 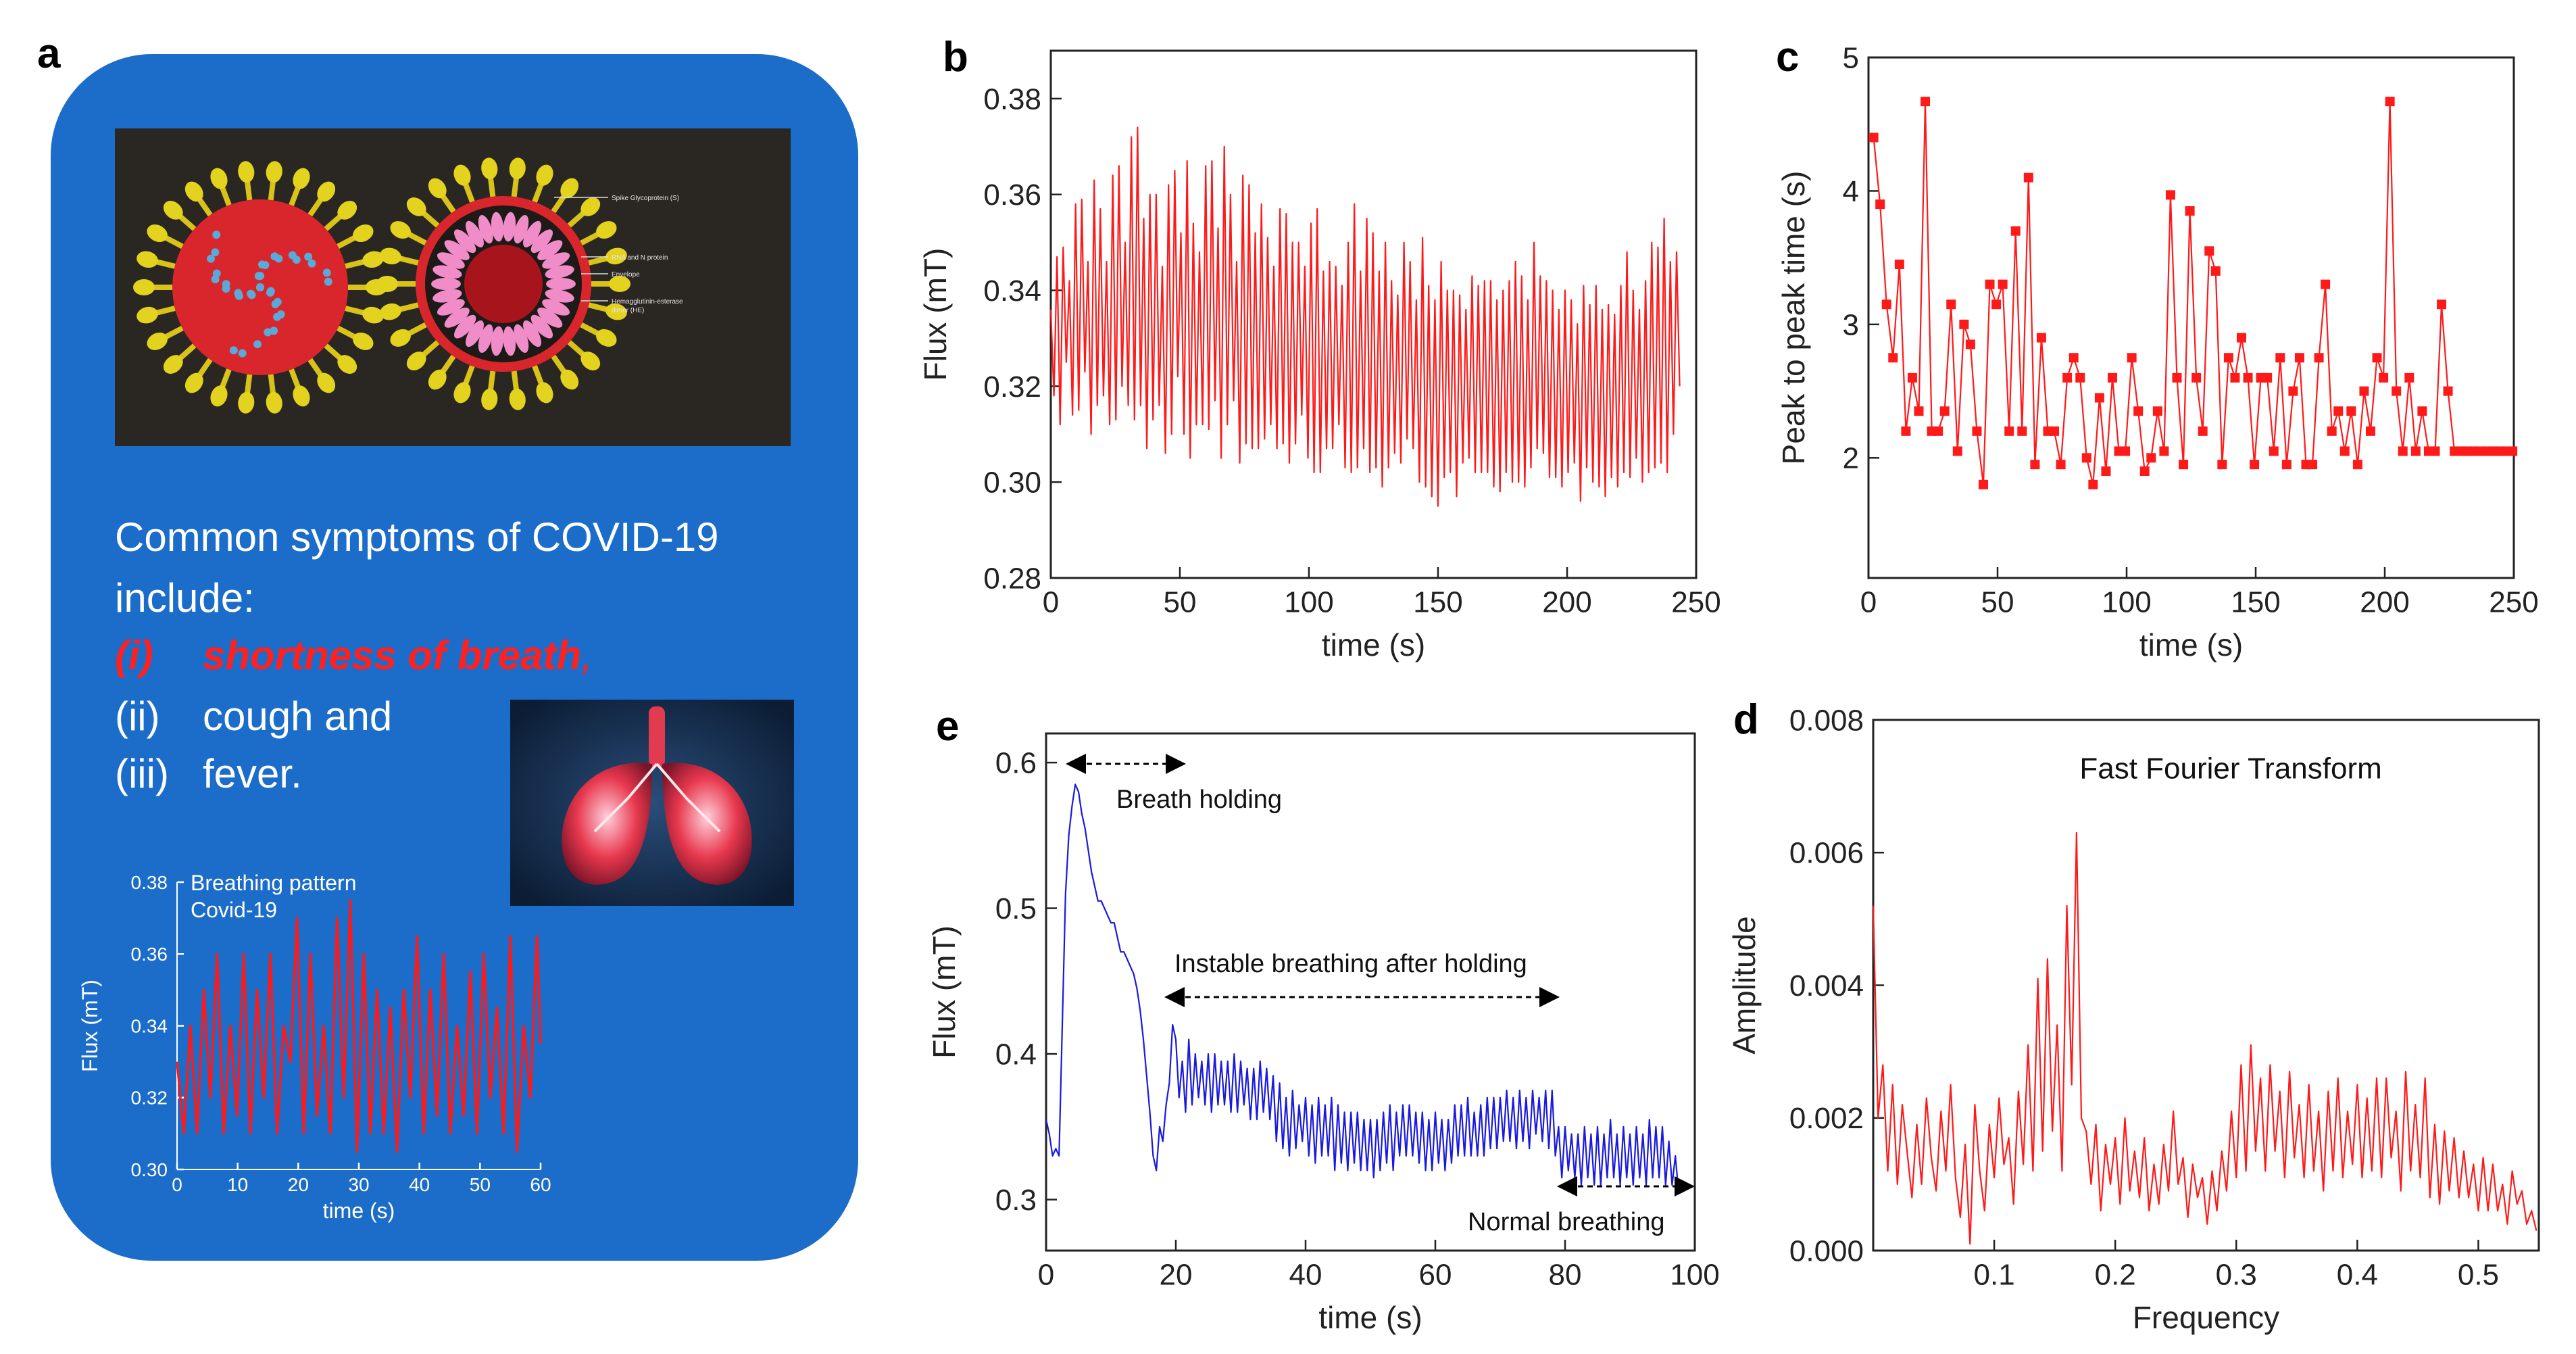 I want to click on y-axis-label: Amplitude, so click(x=1744, y=986).